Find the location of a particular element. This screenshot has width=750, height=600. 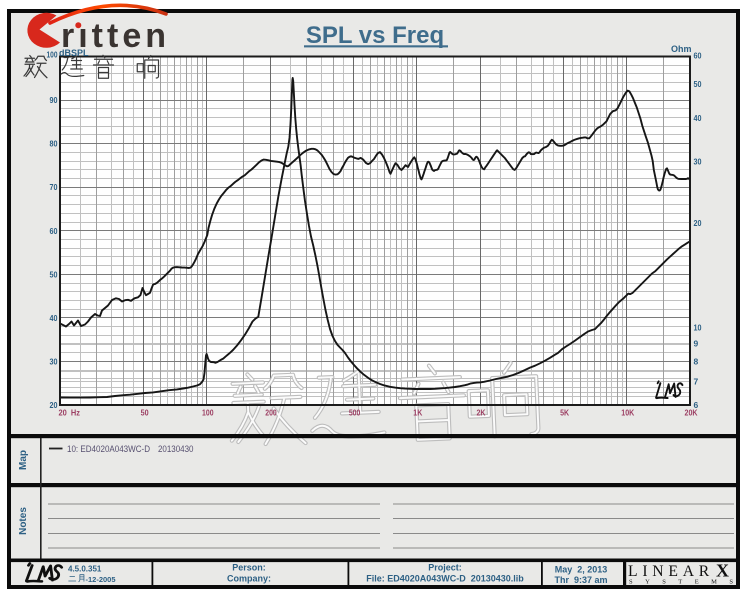

svg-text: dBSPL is located at coordinates (74, 53).